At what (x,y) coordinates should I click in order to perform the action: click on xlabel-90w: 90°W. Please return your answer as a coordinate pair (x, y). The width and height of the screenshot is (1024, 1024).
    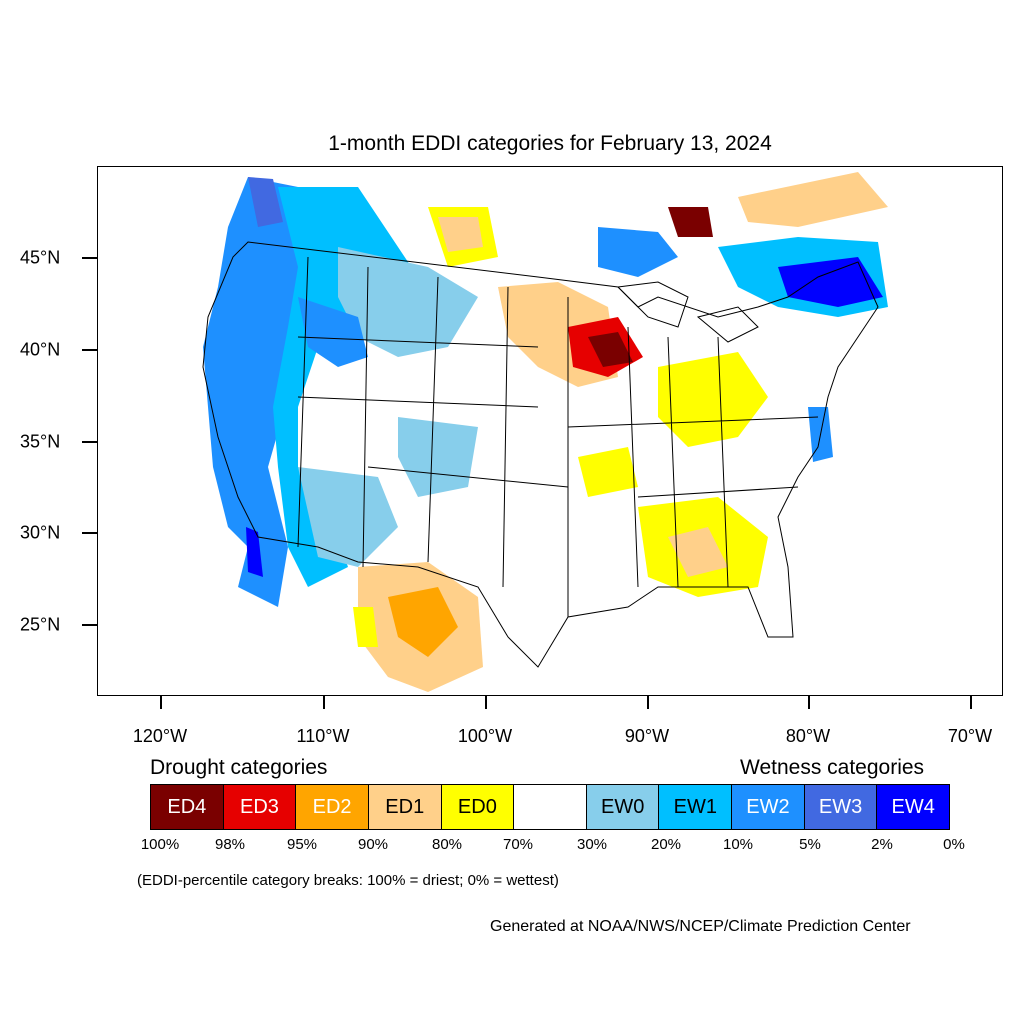
    Looking at the image, I should click on (647, 736).